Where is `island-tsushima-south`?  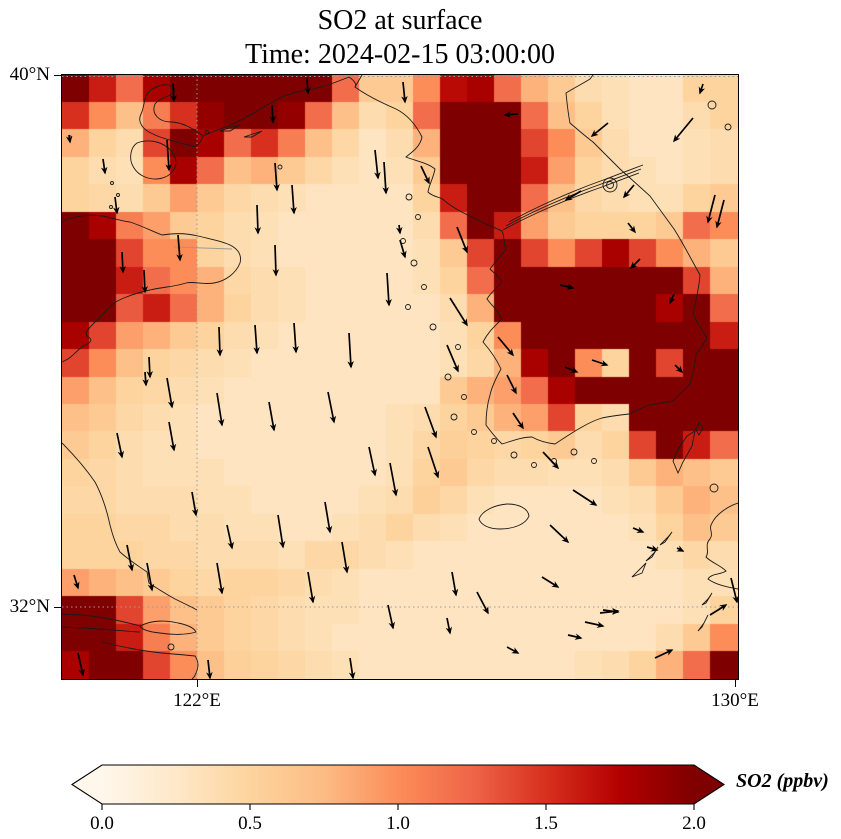
island-tsushima-south is located at coordinates (684, 452).